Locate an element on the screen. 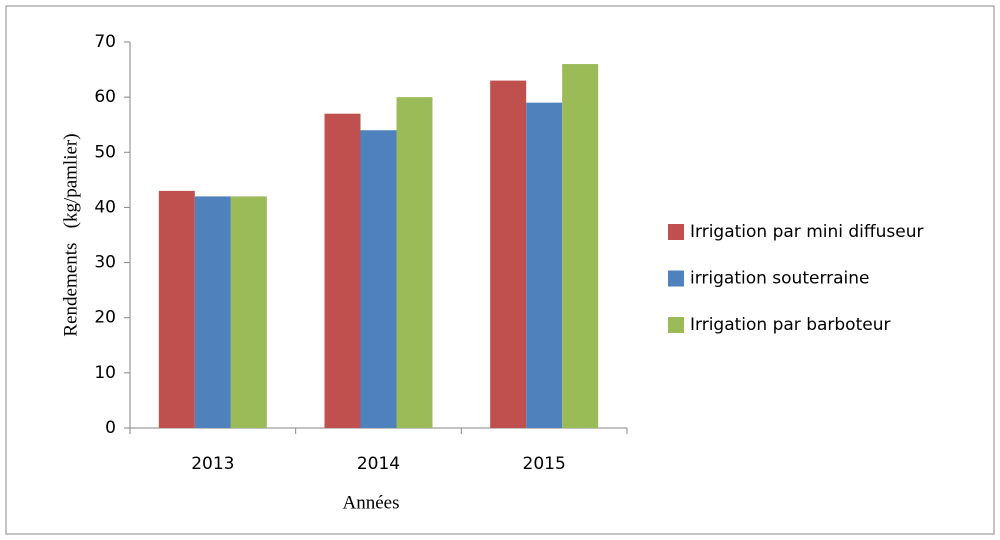  legend-label: irrigation souterraine is located at coordinates (780, 279).